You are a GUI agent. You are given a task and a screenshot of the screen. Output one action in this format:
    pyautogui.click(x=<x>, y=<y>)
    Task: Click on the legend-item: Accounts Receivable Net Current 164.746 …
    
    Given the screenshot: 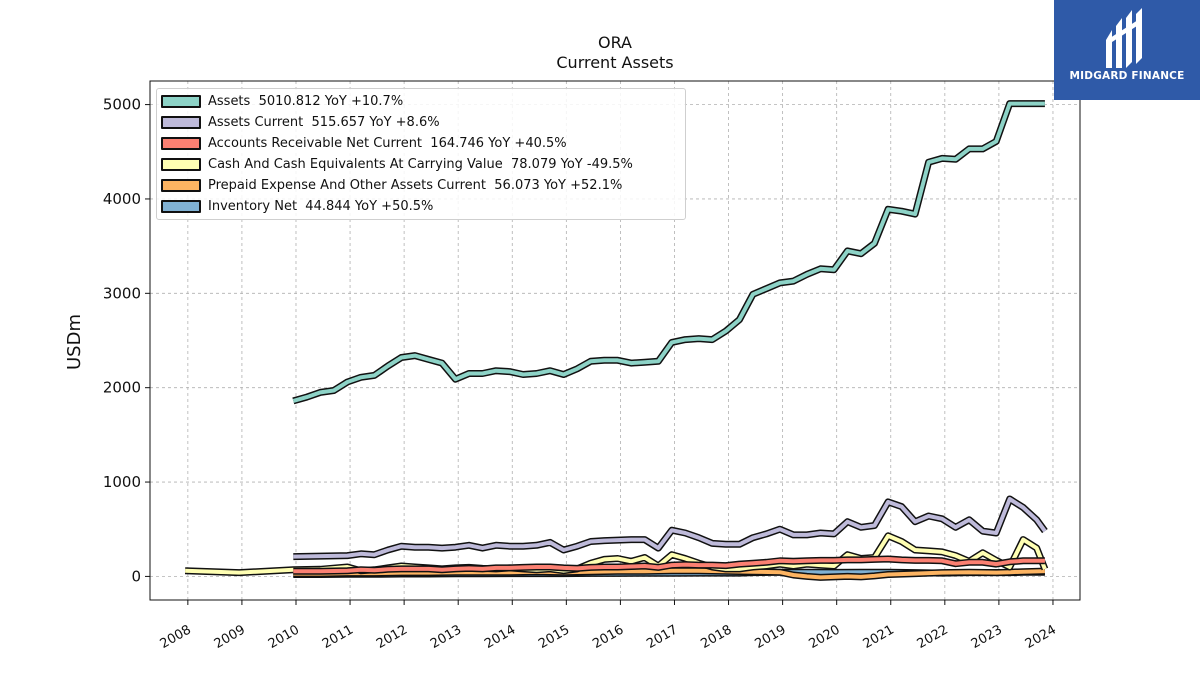 What is the action you would take?
    pyautogui.click(x=364, y=143)
    